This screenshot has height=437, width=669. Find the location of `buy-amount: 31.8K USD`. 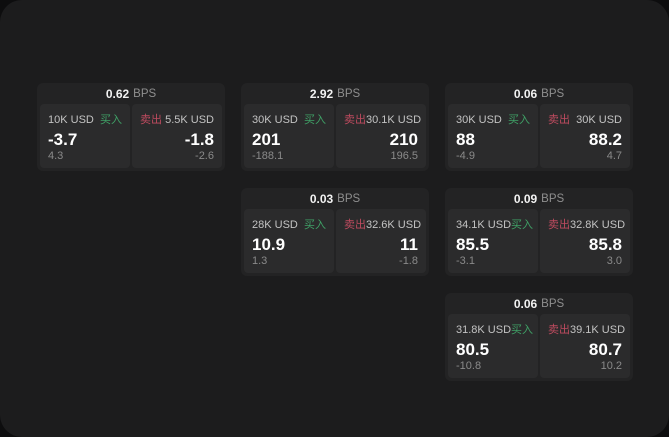

buy-amount: 31.8K USD is located at coordinates (484, 330).